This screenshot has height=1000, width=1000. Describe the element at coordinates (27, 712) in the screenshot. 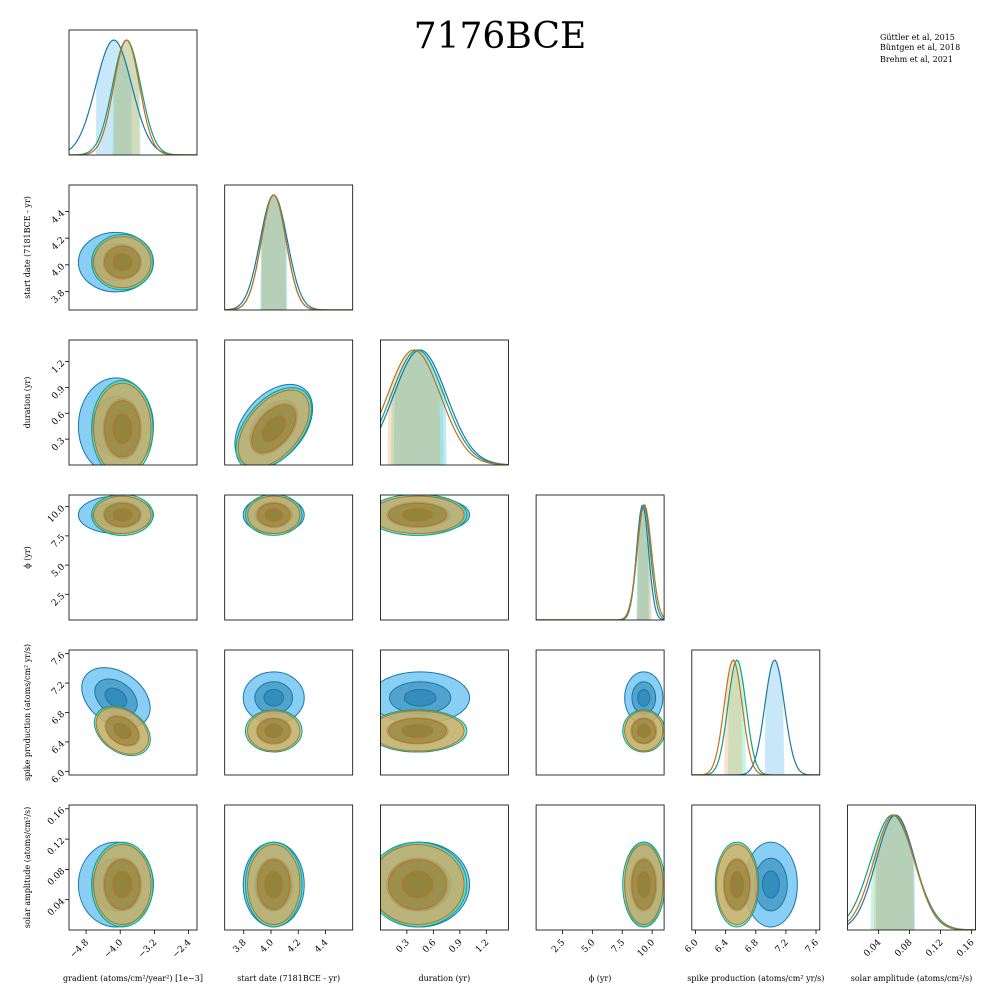

I see `y-axis-label-spike: spike production (atoms/cm² yr/s)` at that location.